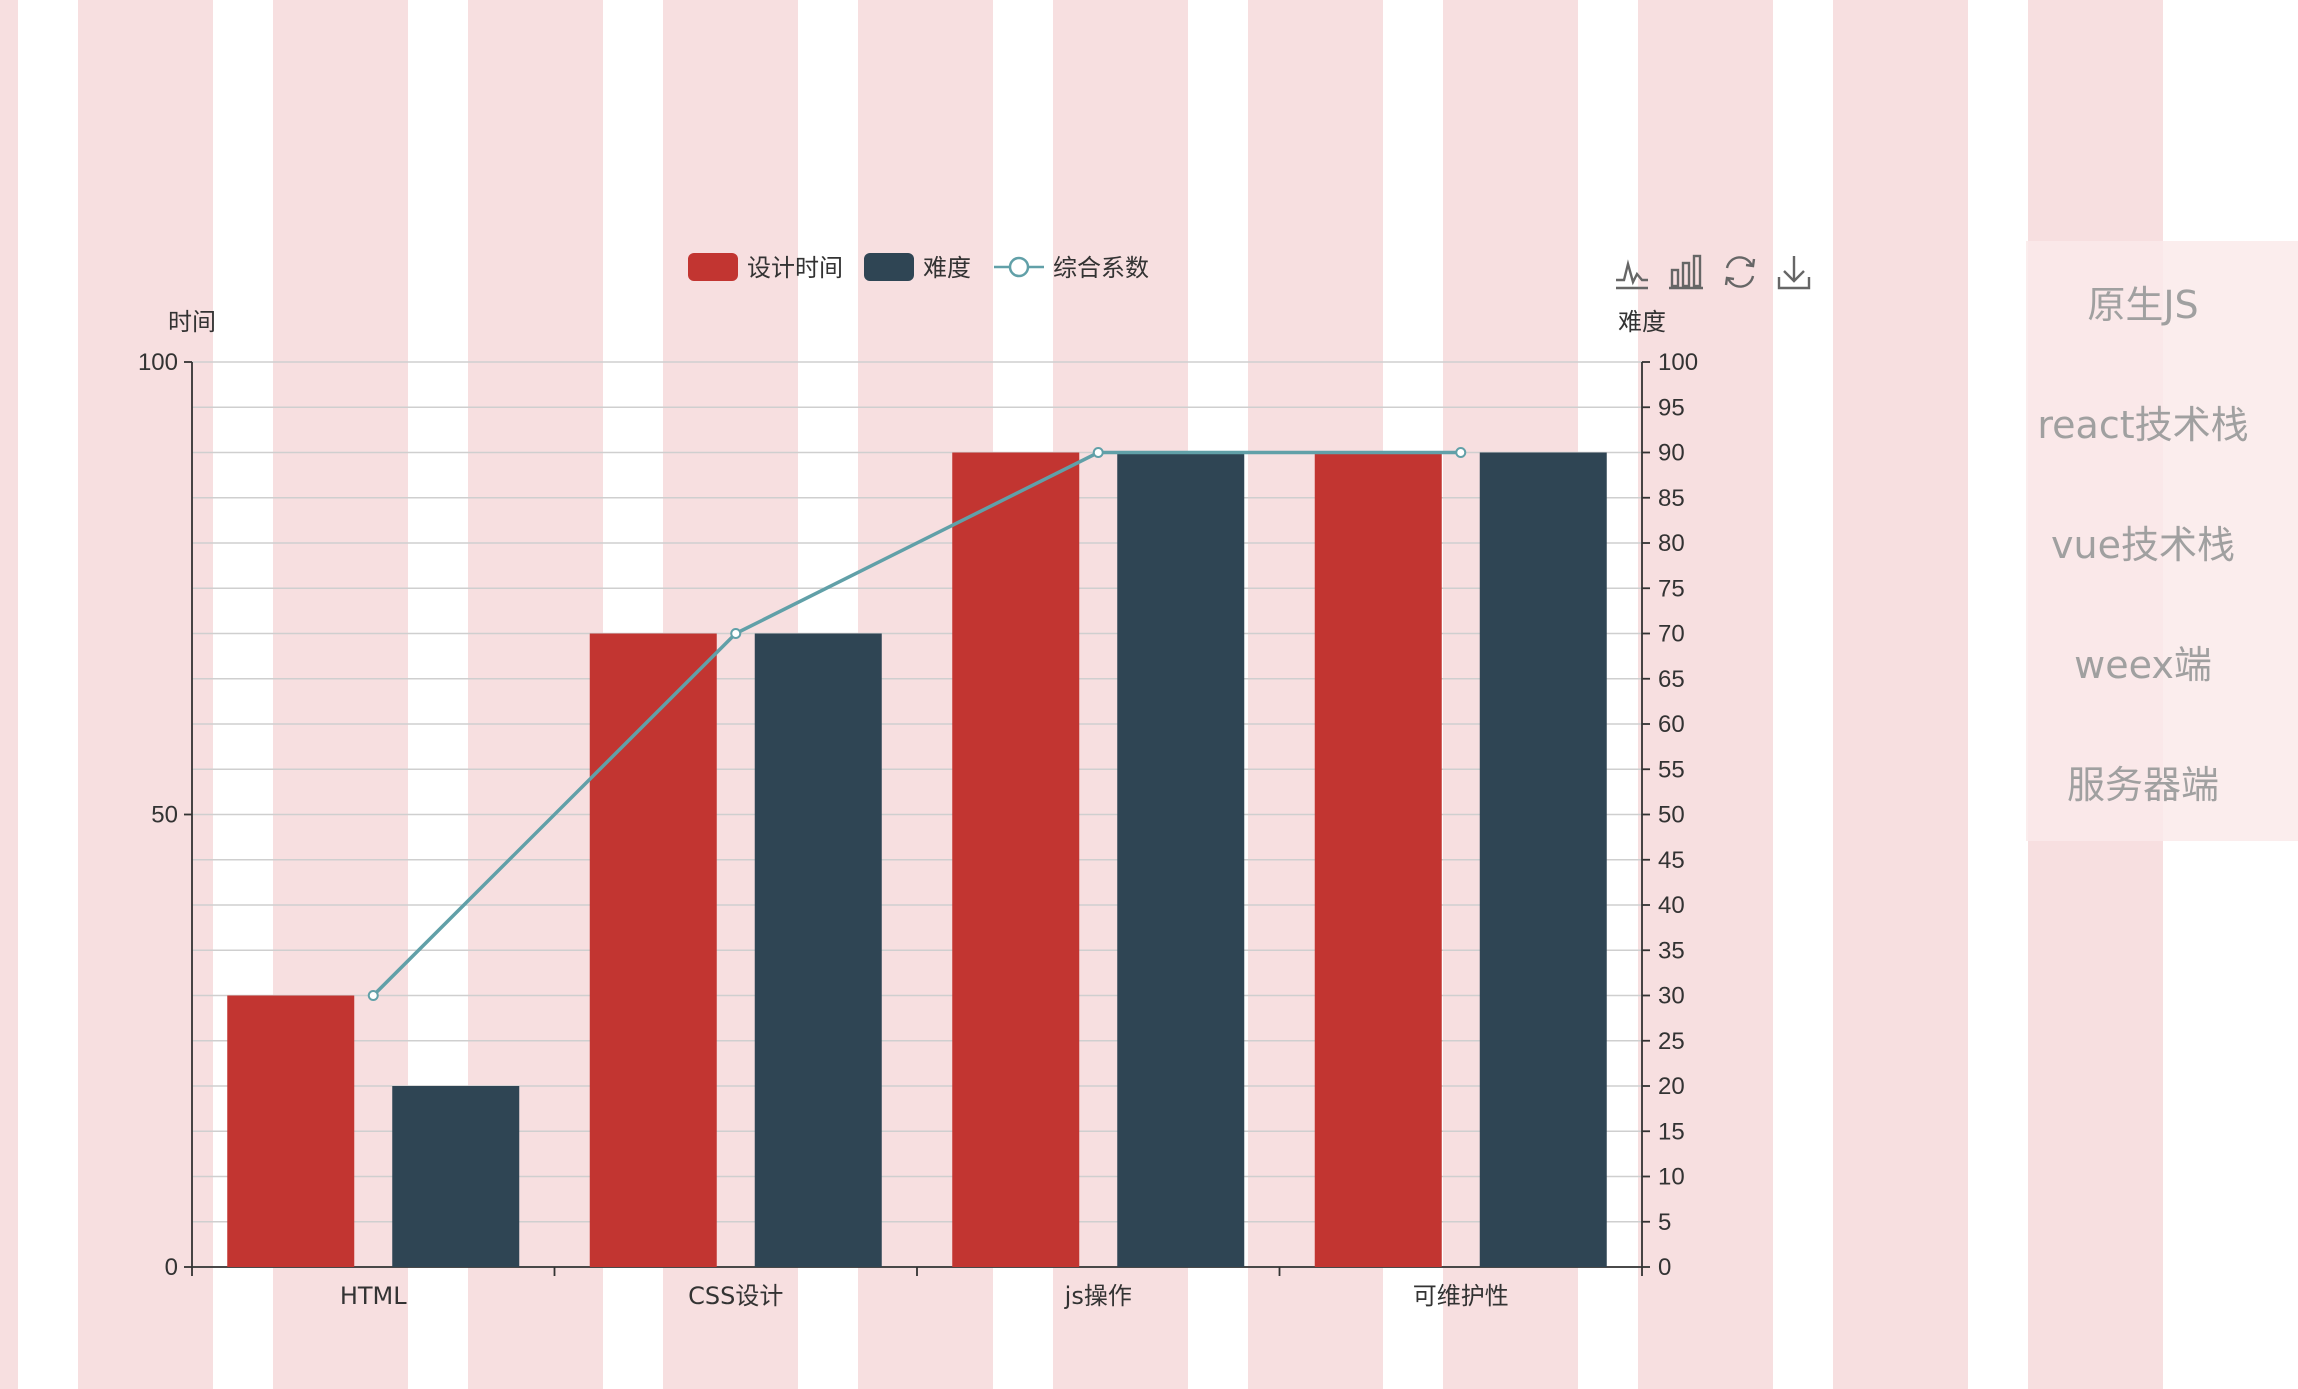  I want to click on right-tick-label: 60, so click(1671, 724).